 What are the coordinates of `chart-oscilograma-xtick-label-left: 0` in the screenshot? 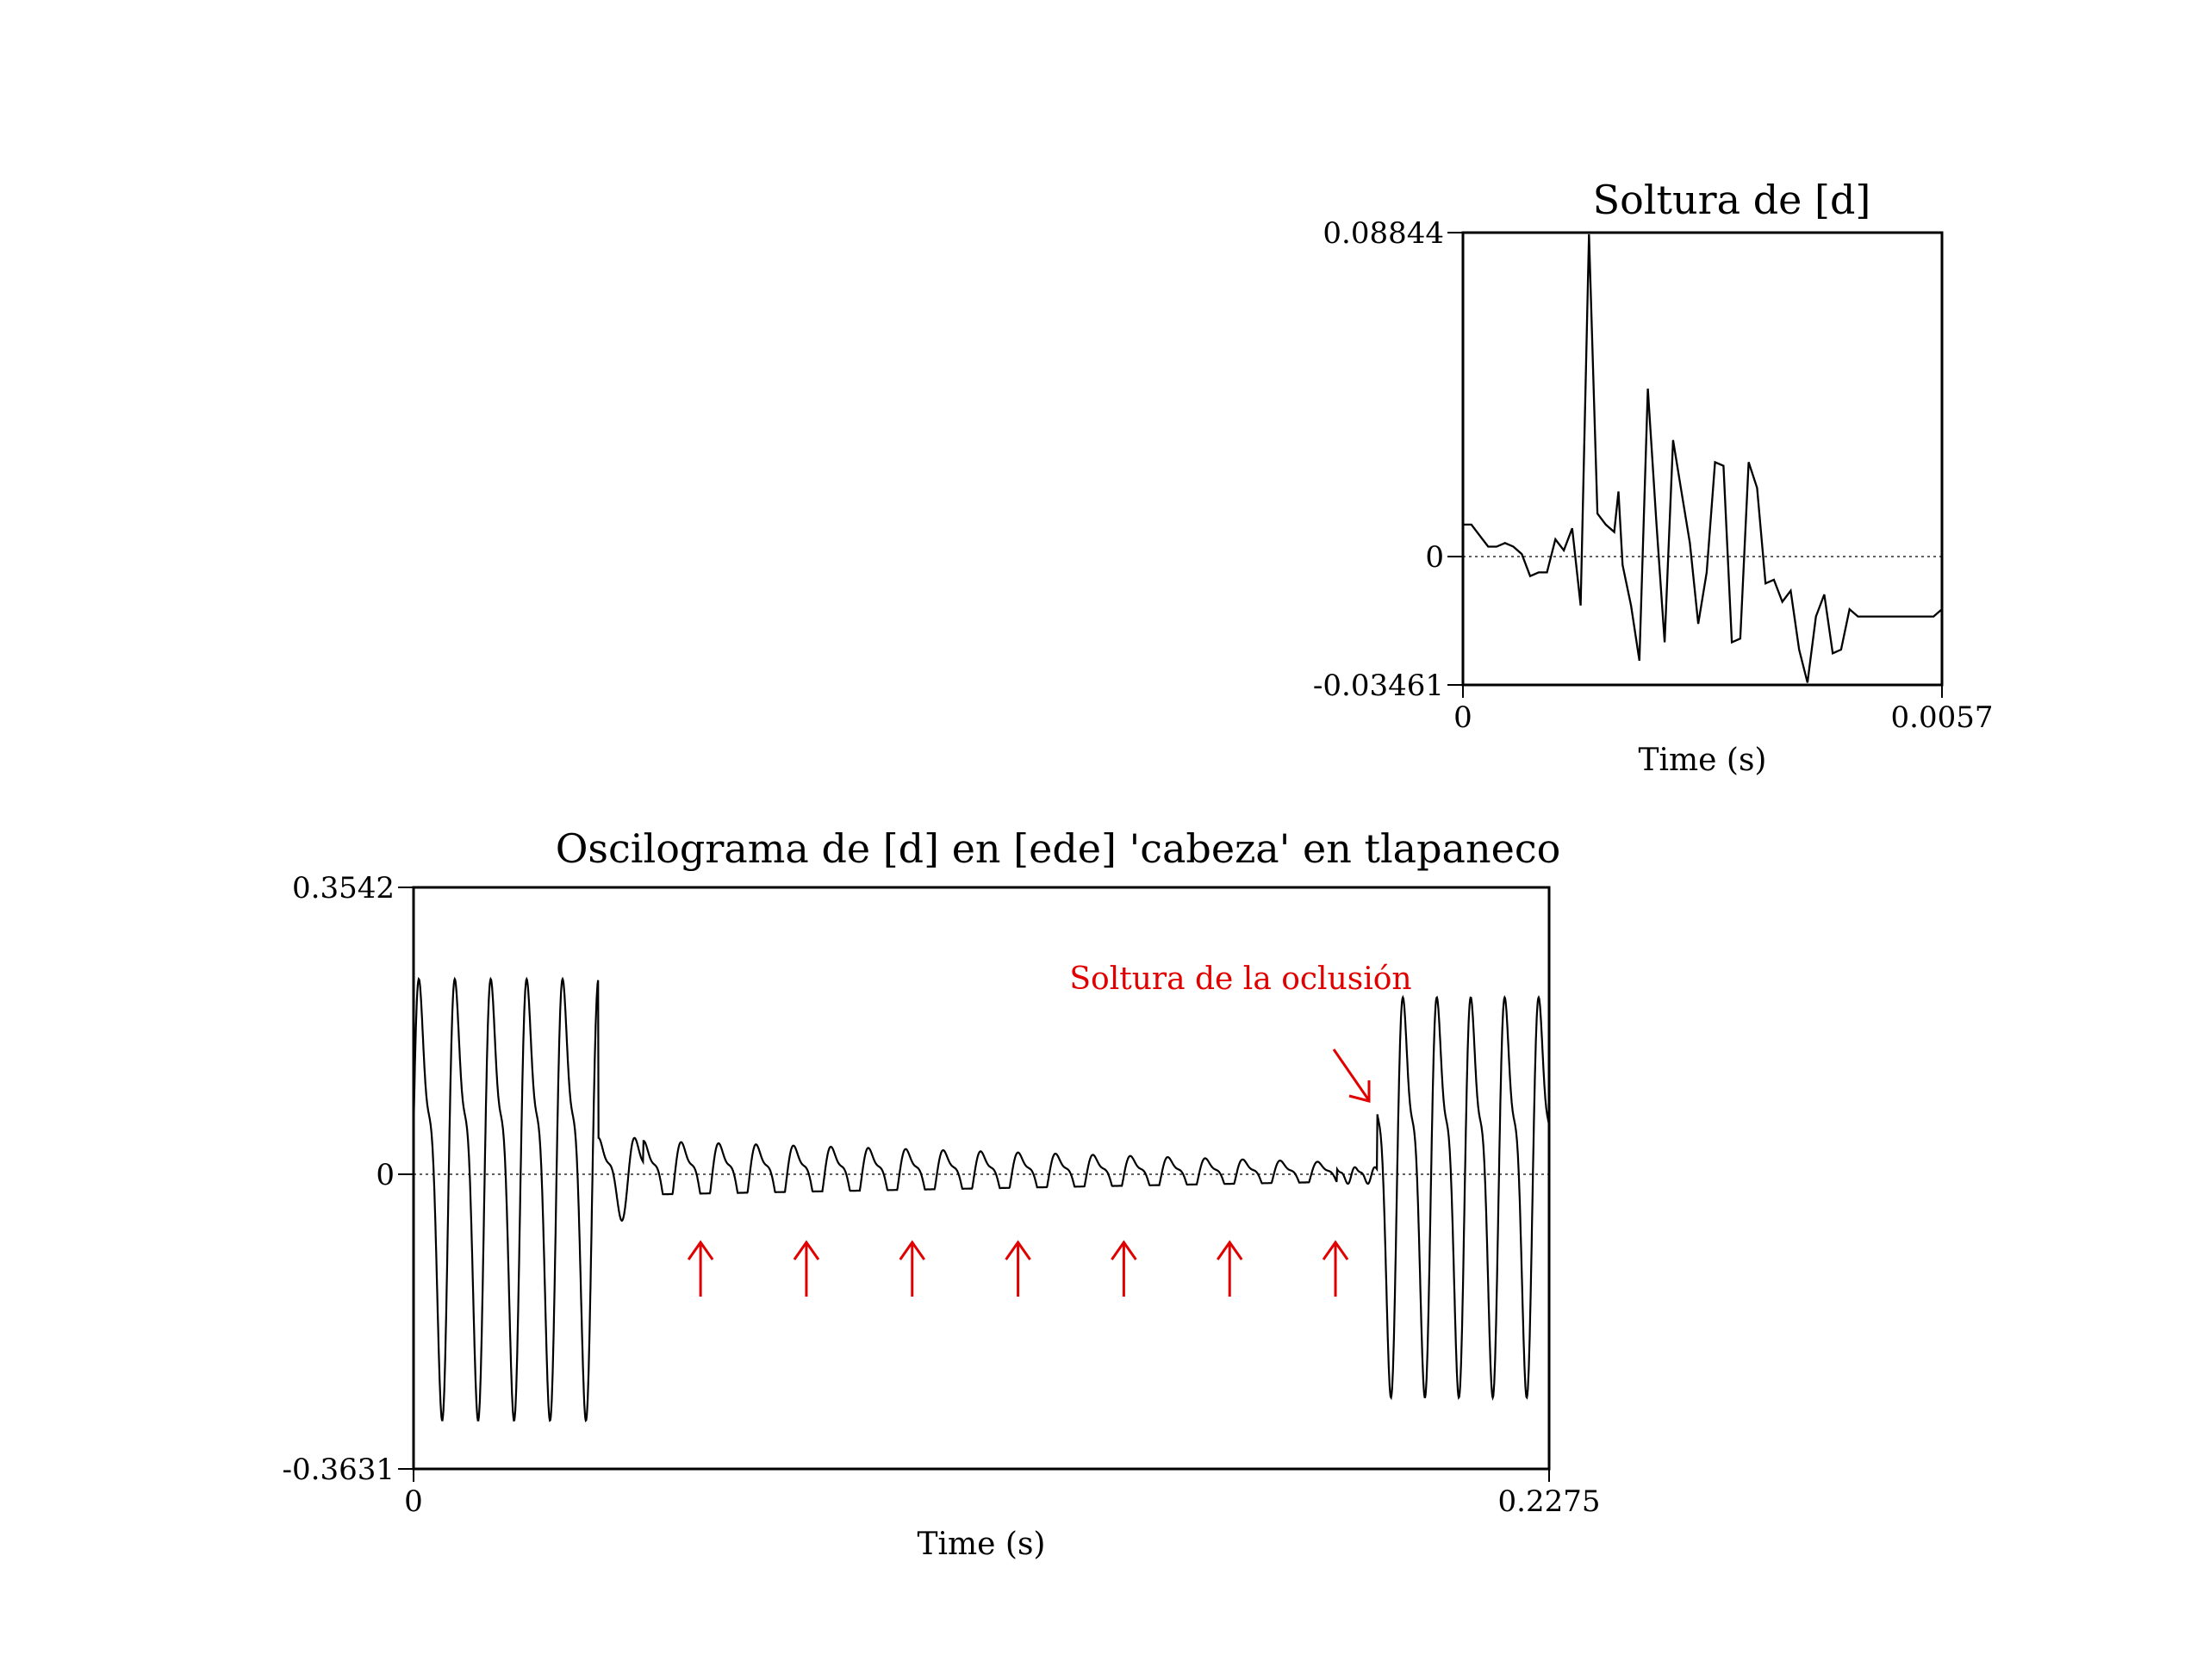 It's located at (413, 1502).